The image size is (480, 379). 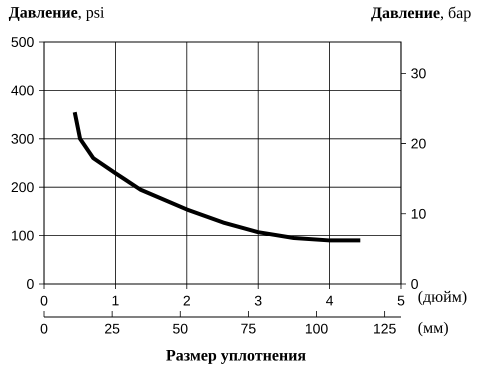 I want to click on x-tick-label: 3, so click(x=258, y=301).